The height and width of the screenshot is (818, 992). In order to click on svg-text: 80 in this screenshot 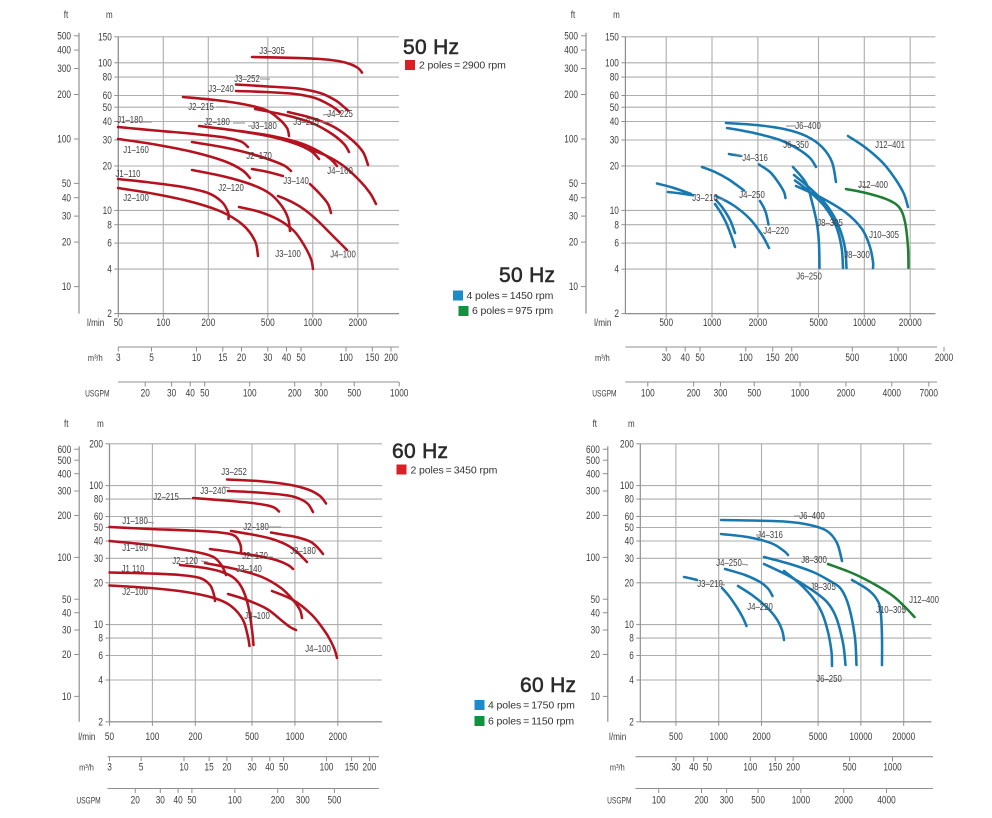, I will do `click(108, 78)`.